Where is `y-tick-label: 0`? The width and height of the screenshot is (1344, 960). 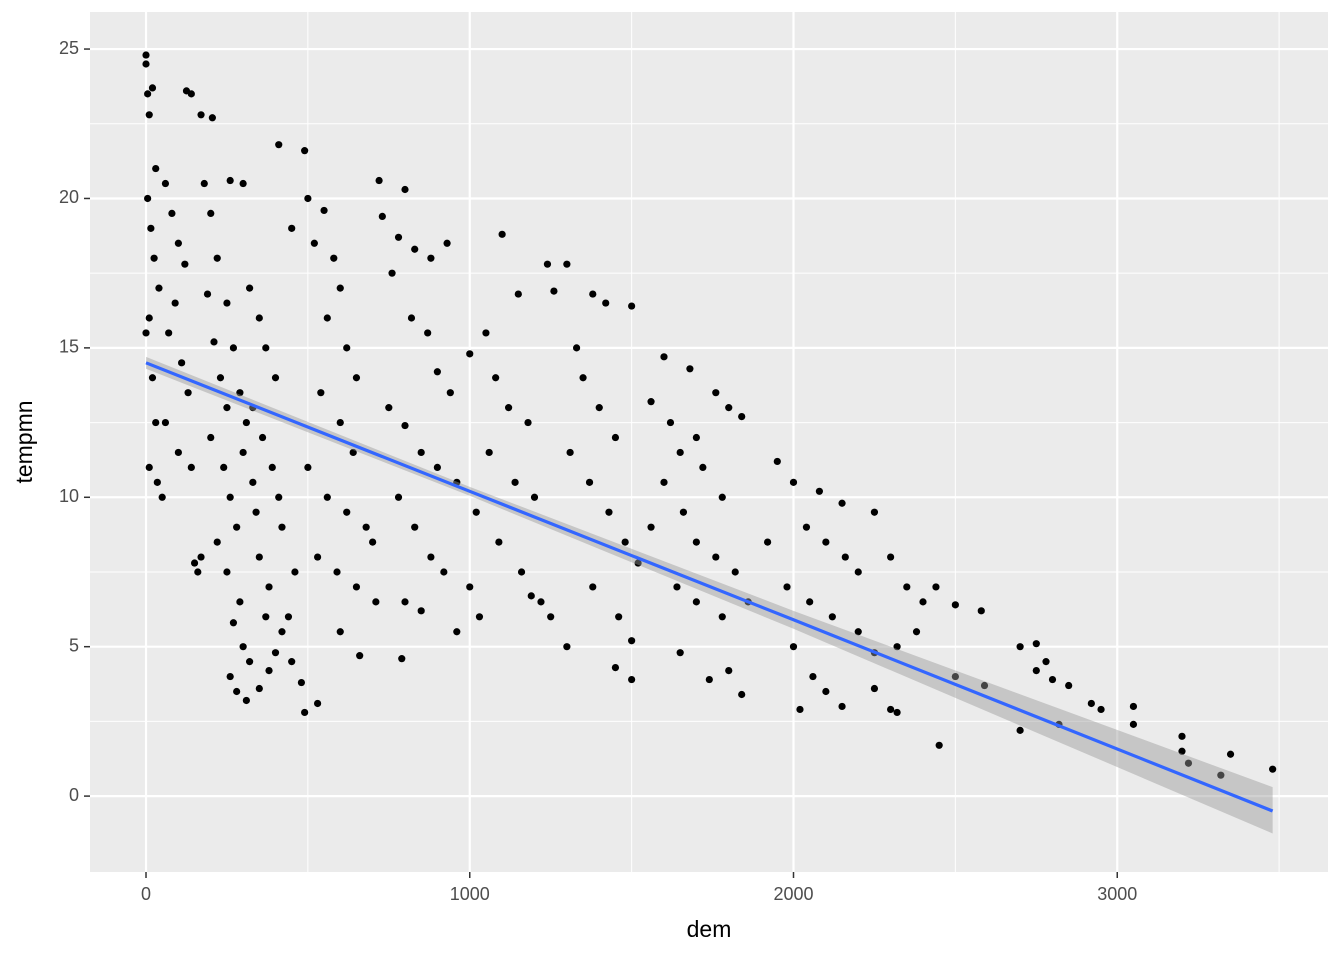
y-tick-label: 0 is located at coordinates (74, 795).